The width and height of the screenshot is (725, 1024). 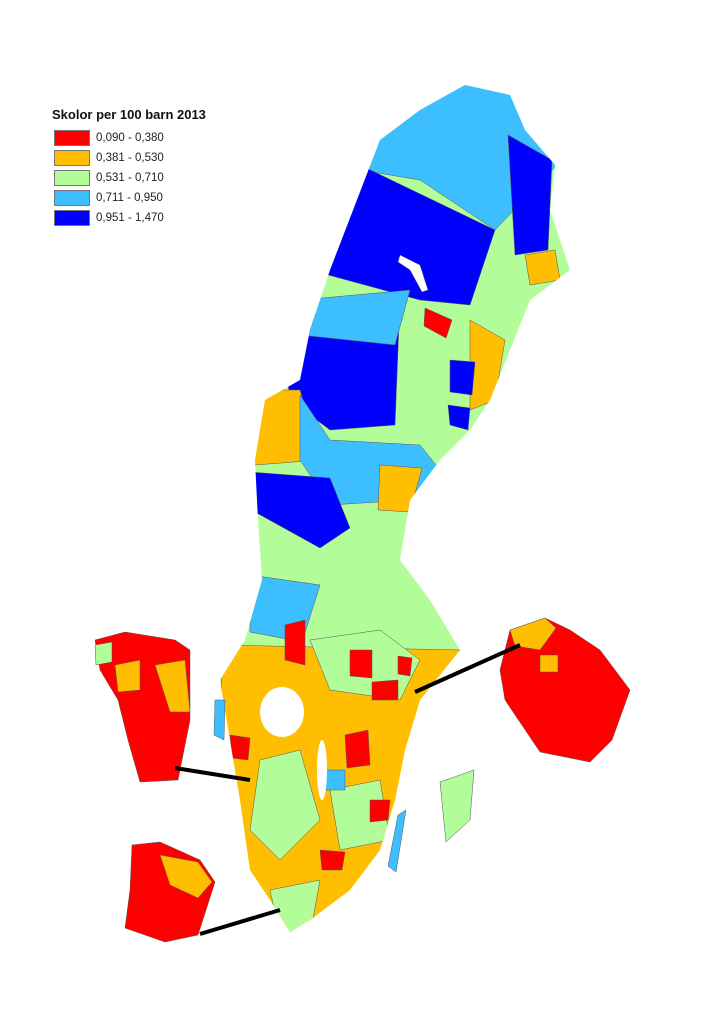 I want to click on legend-item: 0,711 - 0,950, so click(x=130, y=198).